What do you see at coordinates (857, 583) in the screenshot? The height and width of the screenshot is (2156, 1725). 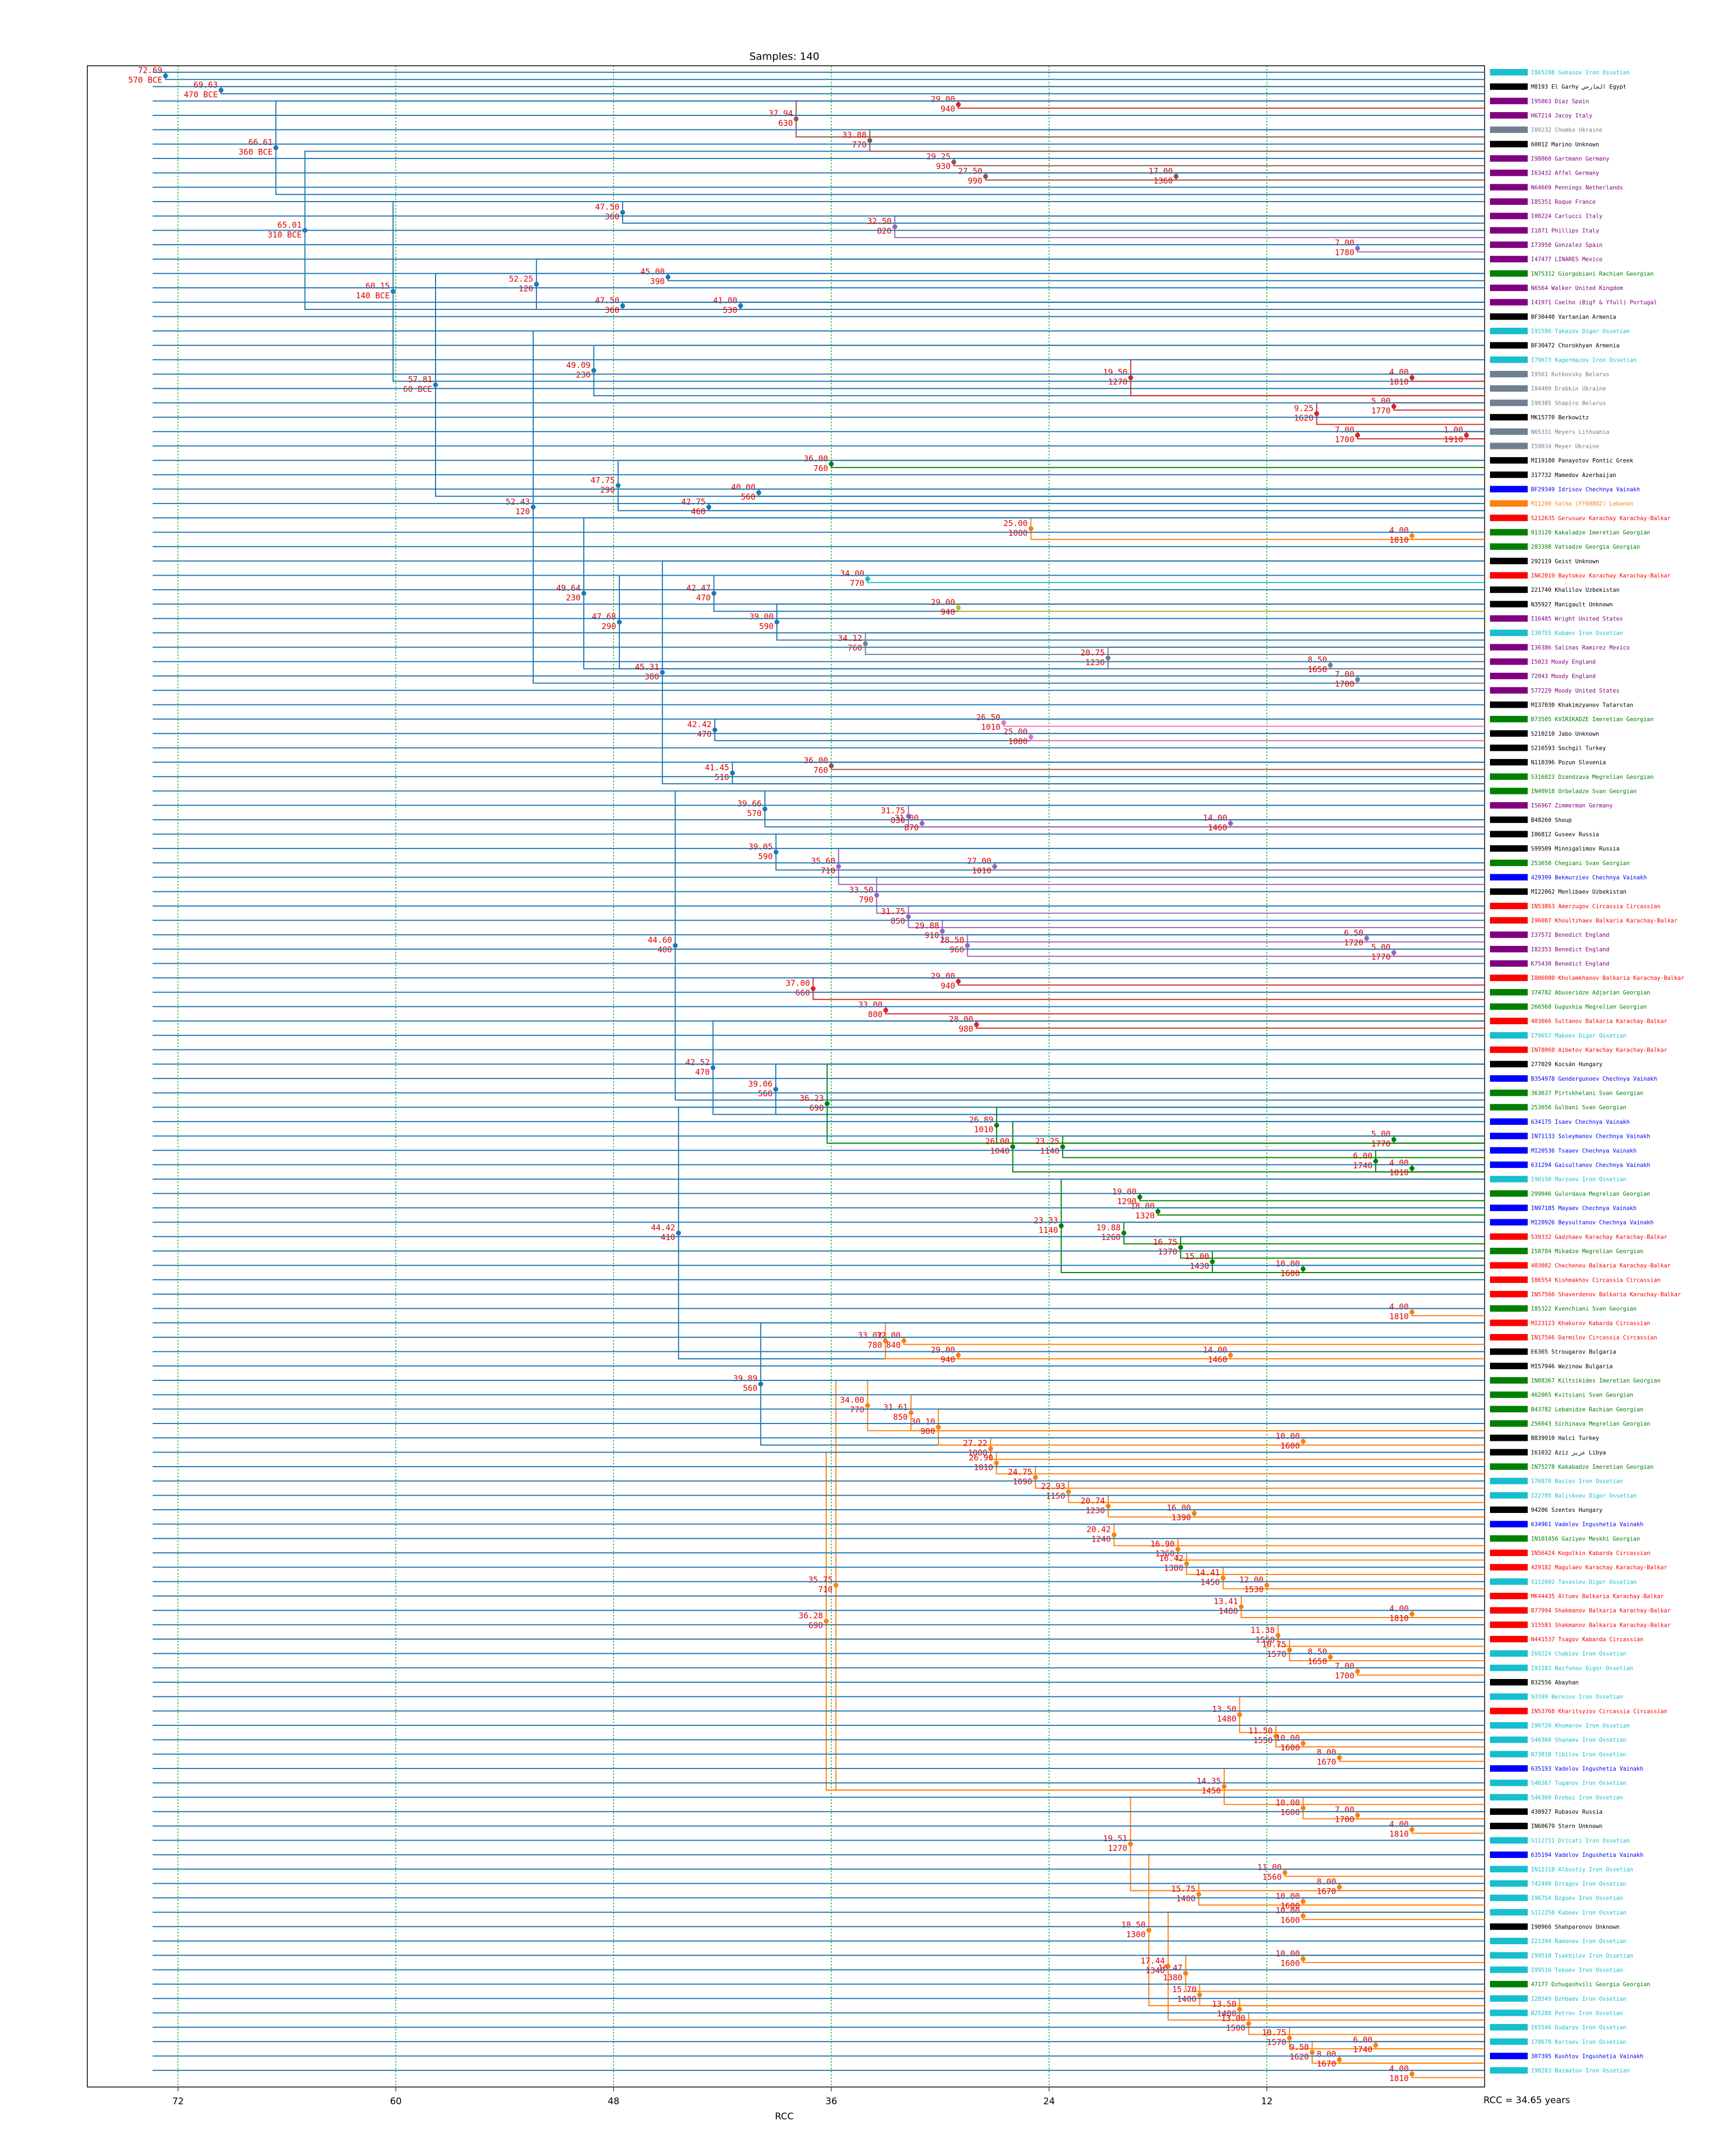 I see `node-year-label: 770` at bounding box center [857, 583].